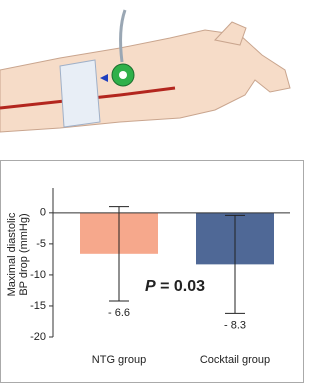  Describe the element at coordinates (119, 360) in the screenshot. I see `x-tick-label: NTG group` at that location.